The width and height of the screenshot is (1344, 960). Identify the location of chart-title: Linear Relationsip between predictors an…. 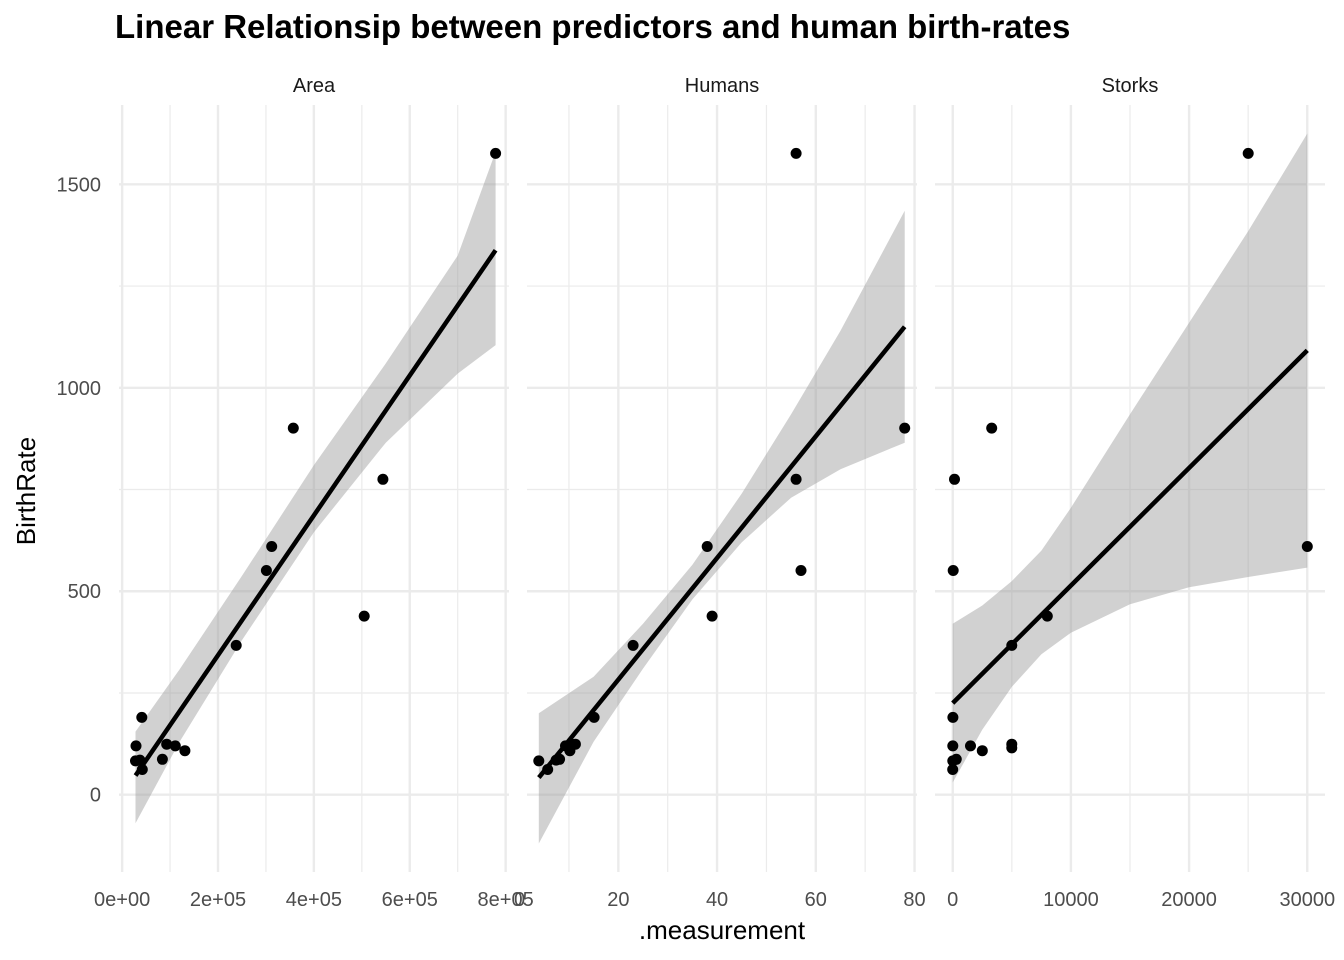
(593, 26).